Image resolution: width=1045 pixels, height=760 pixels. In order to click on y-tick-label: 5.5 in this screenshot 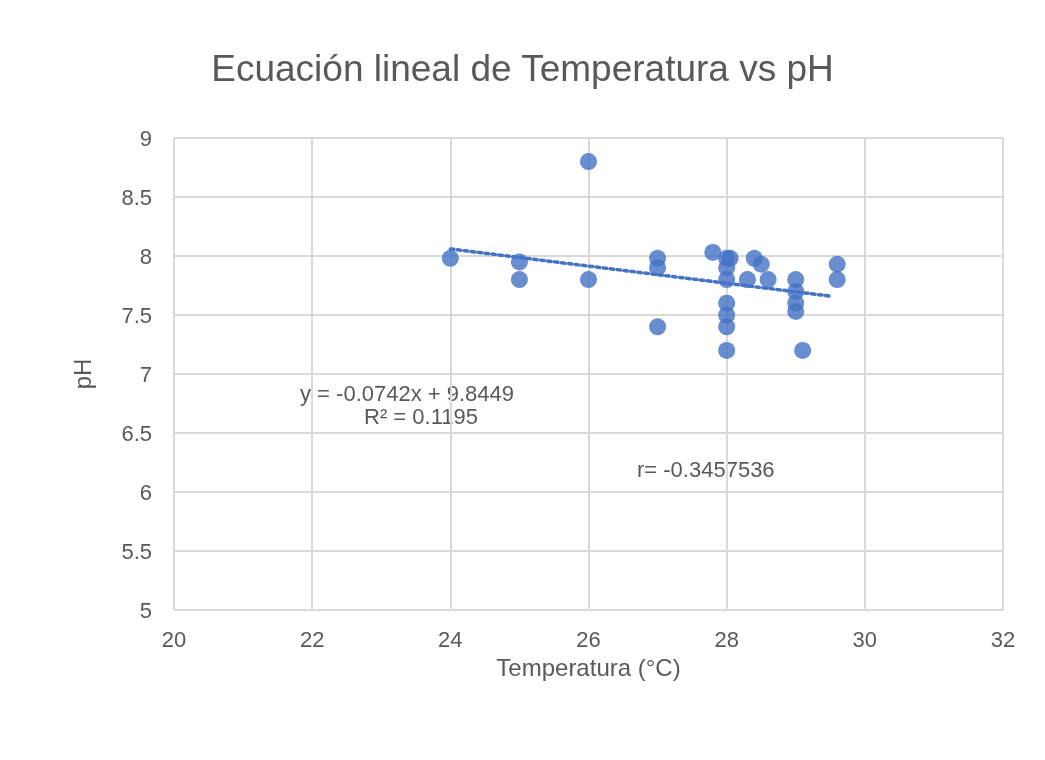, I will do `click(136, 551)`.